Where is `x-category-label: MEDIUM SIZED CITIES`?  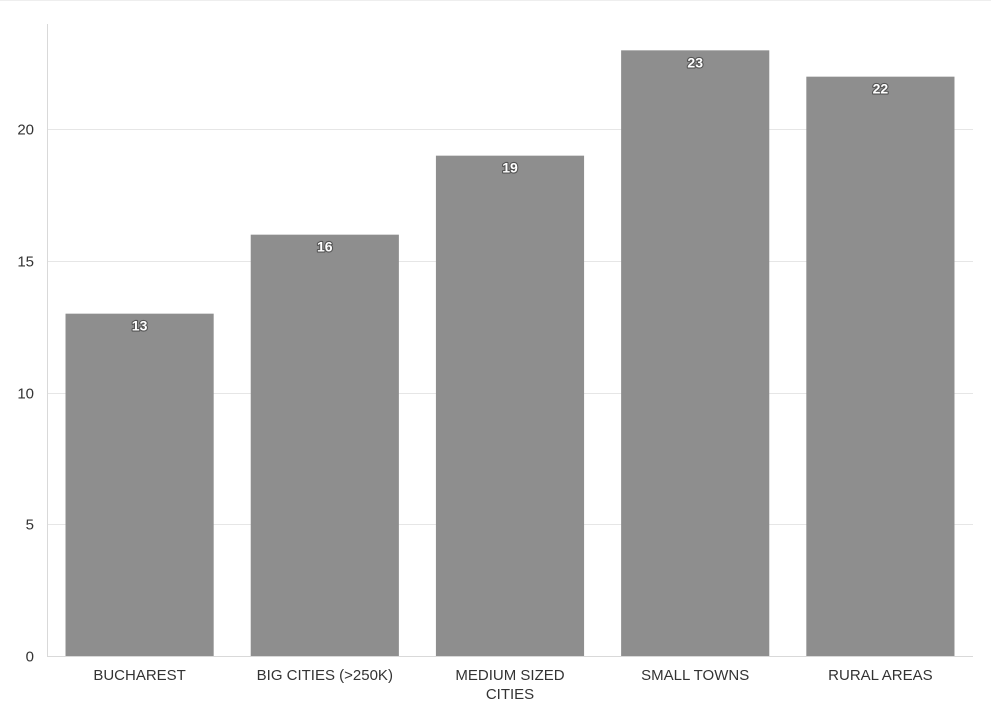 x-category-label: MEDIUM SIZED CITIES is located at coordinates (509, 685).